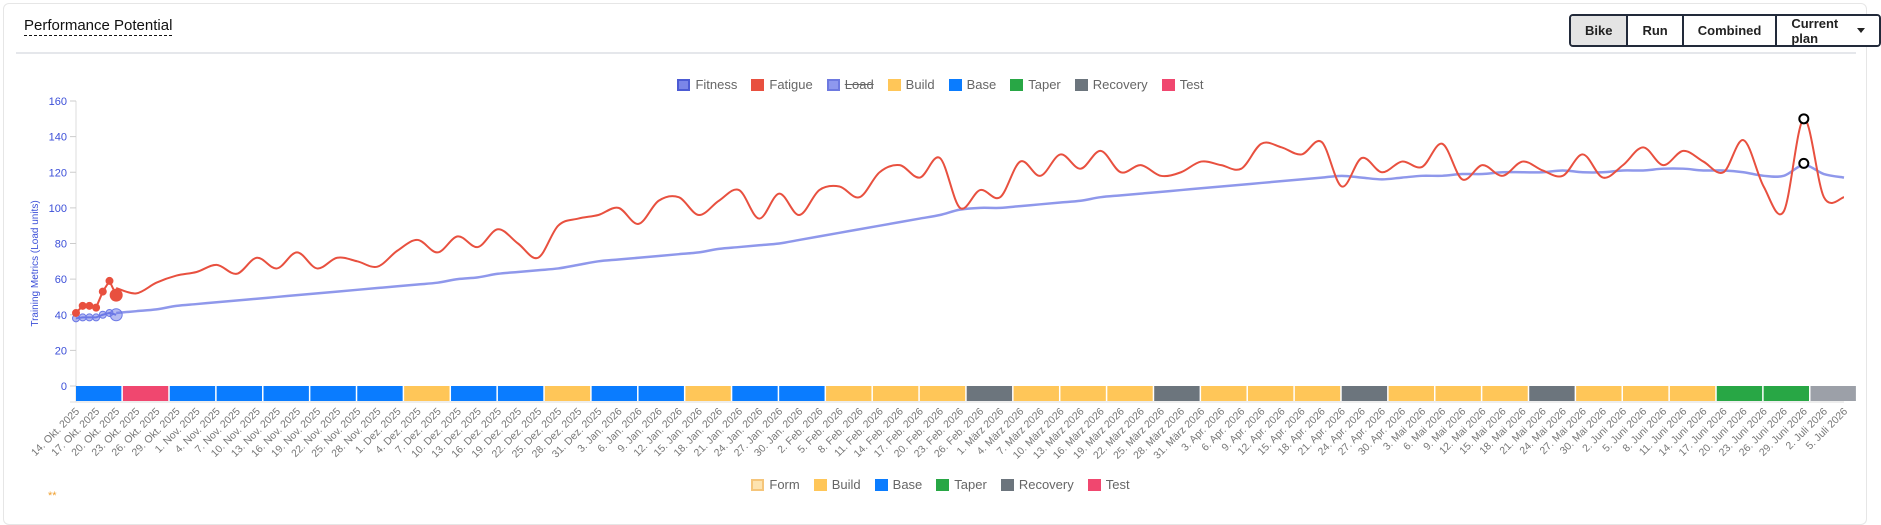 The width and height of the screenshot is (1881, 525). Describe the element at coordinates (782, 84) in the screenshot. I see `legend-item-fatigue: Fatigue` at that location.